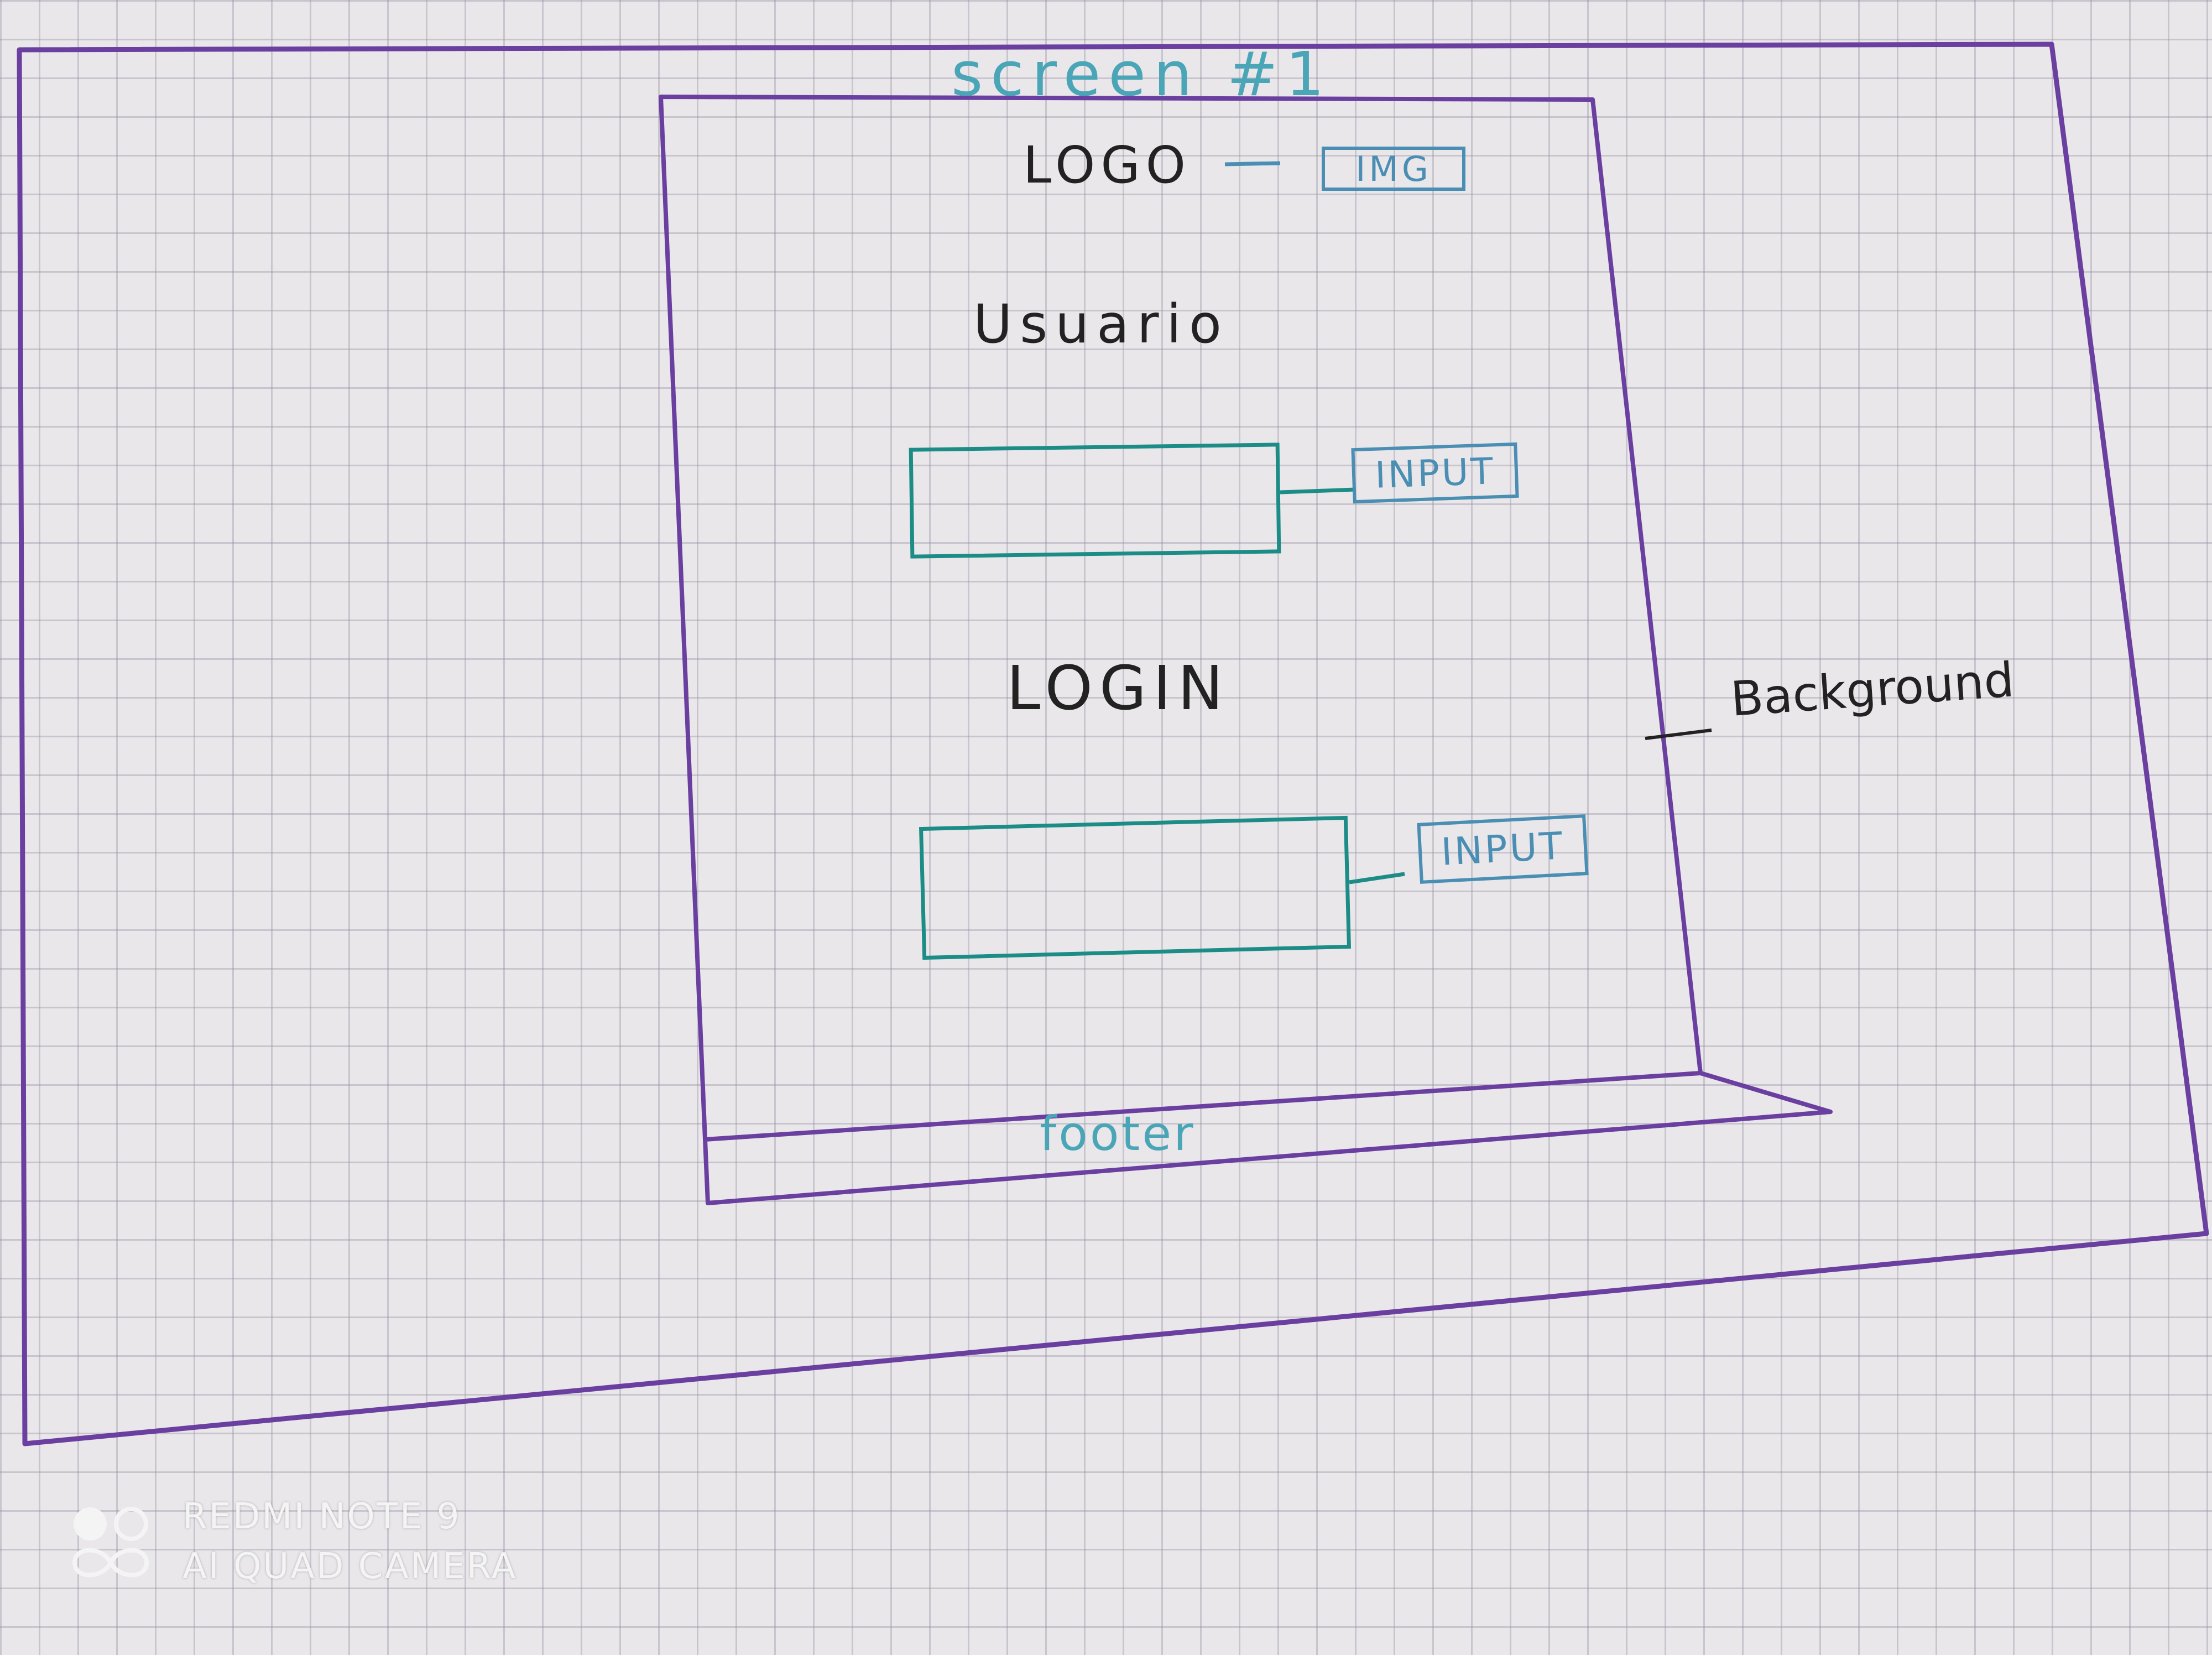  What do you see at coordinates (1394, 169) in the screenshot?
I see `img-tag: IMG` at bounding box center [1394, 169].